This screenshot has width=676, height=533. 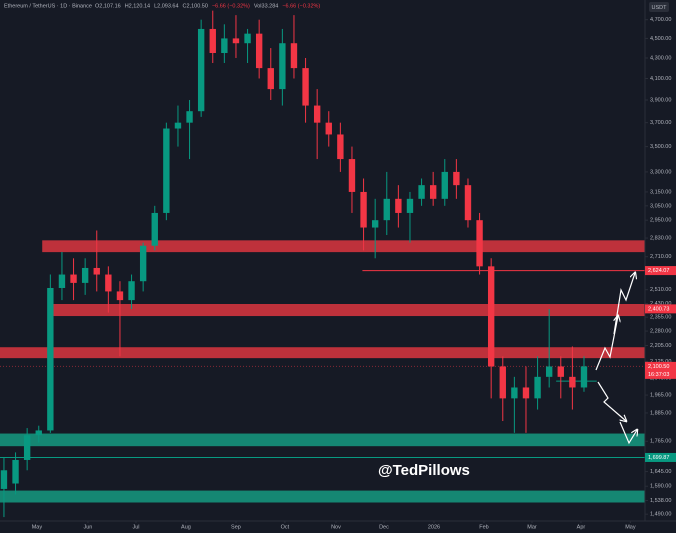 I want to click on currency-box, so click(x=659, y=7).